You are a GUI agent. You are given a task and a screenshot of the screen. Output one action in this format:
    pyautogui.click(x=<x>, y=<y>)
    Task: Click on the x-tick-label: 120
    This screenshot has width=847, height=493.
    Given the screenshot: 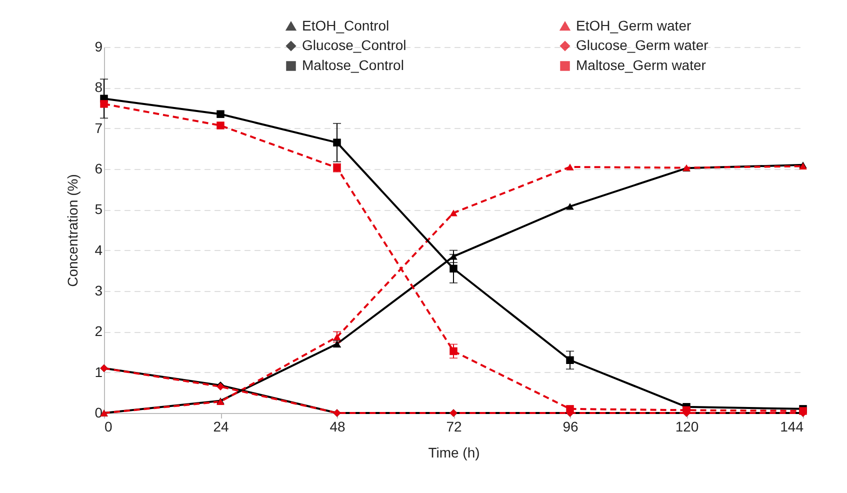 What is the action you would take?
    pyautogui.click(x=687, y=426)
    